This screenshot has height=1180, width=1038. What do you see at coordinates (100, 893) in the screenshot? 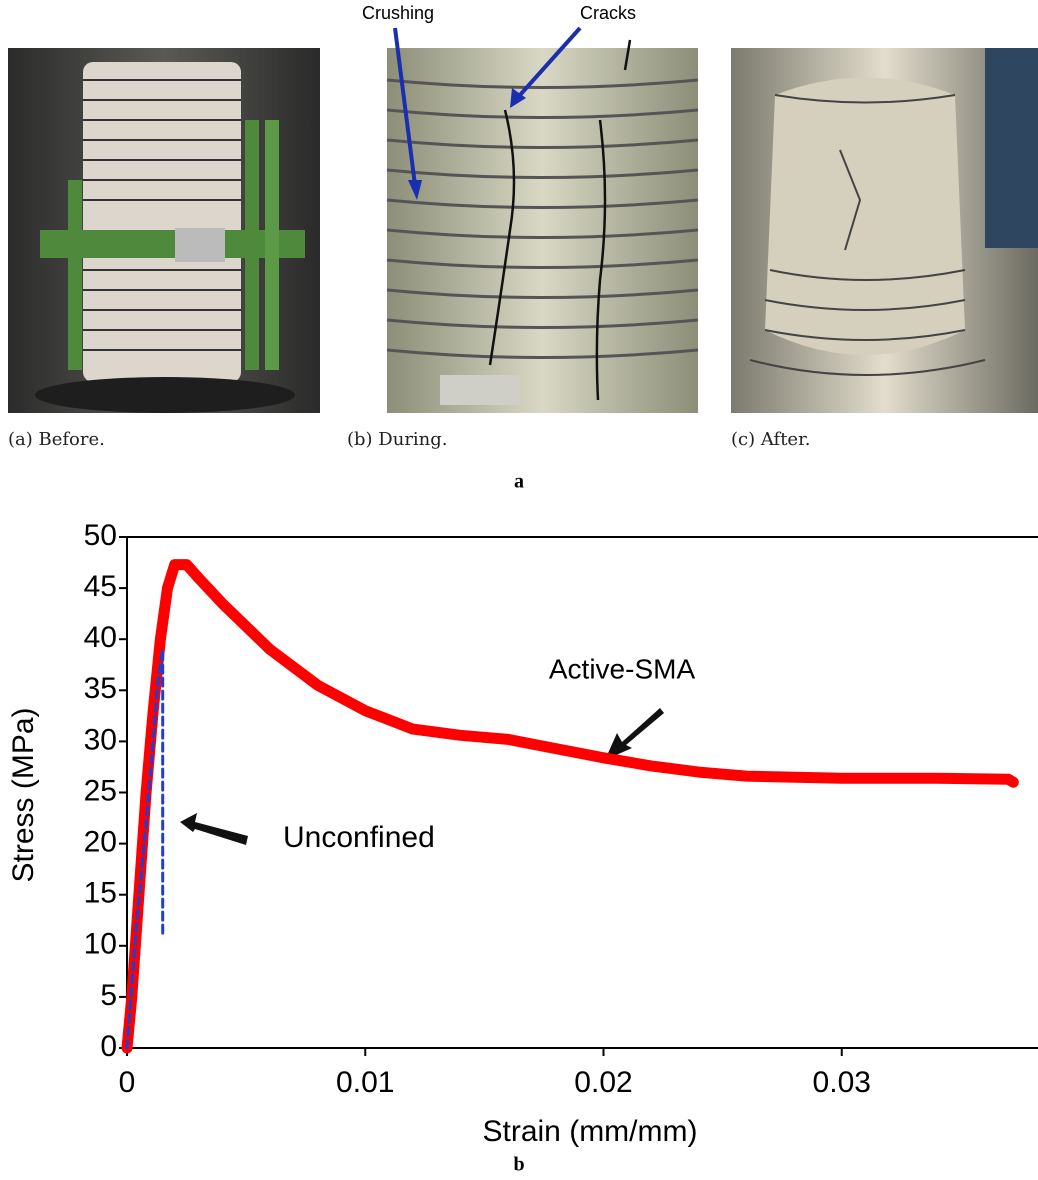
I see `y-tick-label: 15` at bounding box center [100, 893].